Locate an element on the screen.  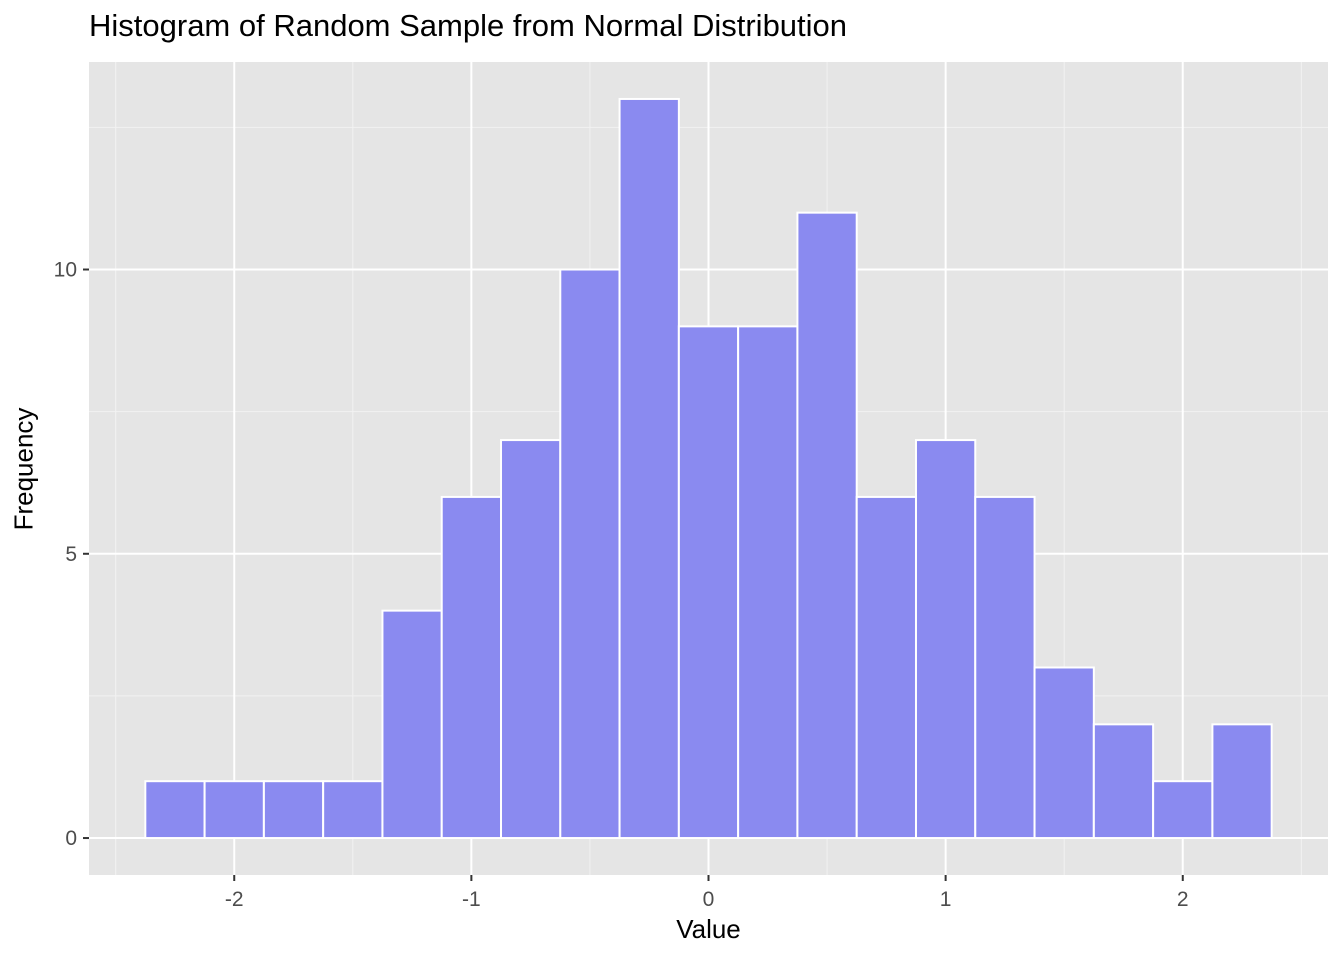
y-axis-tick-label: 5 is located at coordinates (71, 554).